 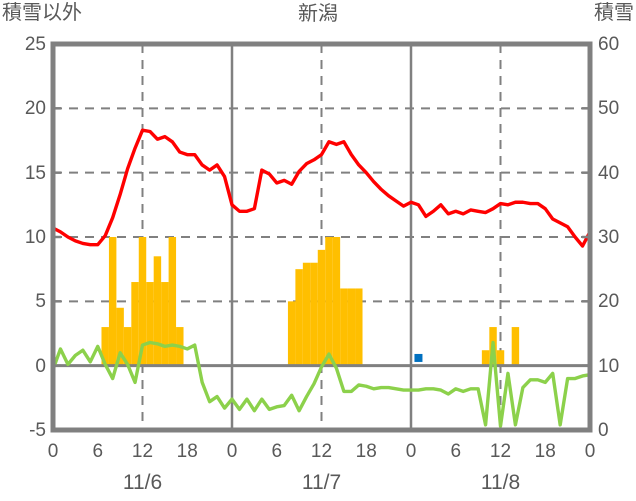 What do you see at coordinates (35, 44) in the screenshot?
I see `y-axis-left-tick-label: 25` at bounding box center [35, 44].